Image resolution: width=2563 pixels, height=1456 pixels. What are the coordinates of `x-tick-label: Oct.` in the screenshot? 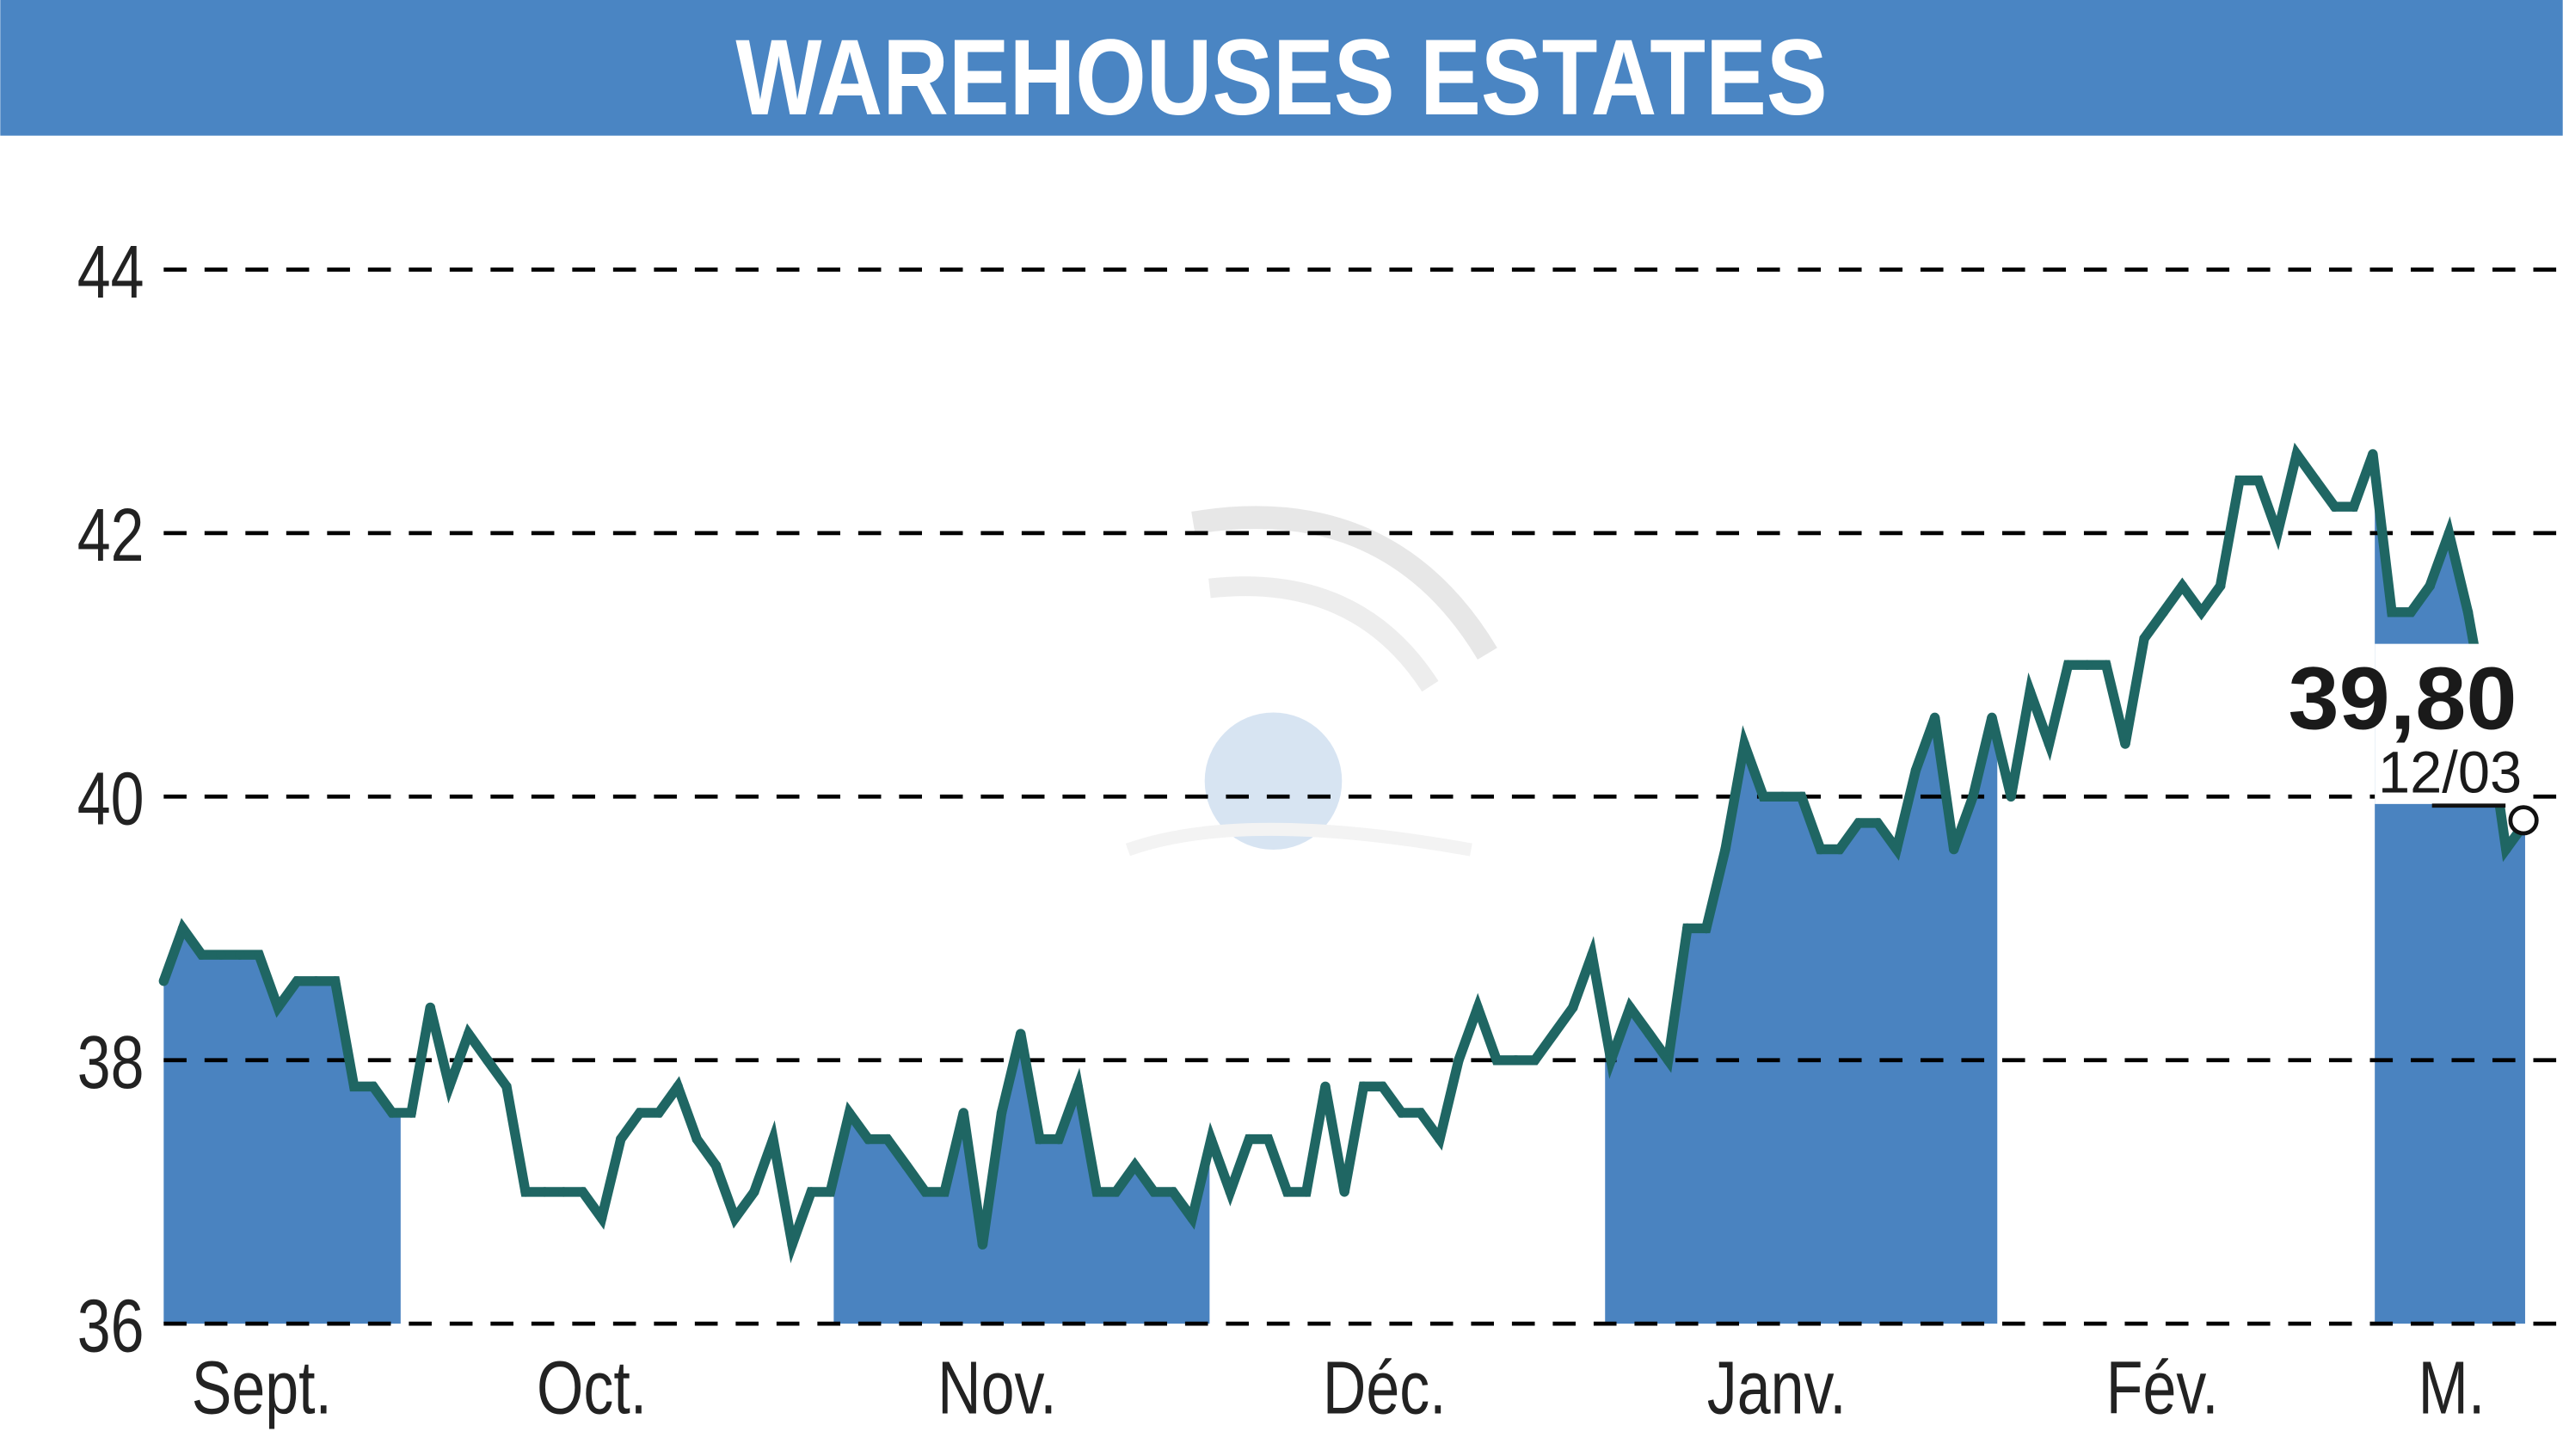 It's located at (592, 1387).